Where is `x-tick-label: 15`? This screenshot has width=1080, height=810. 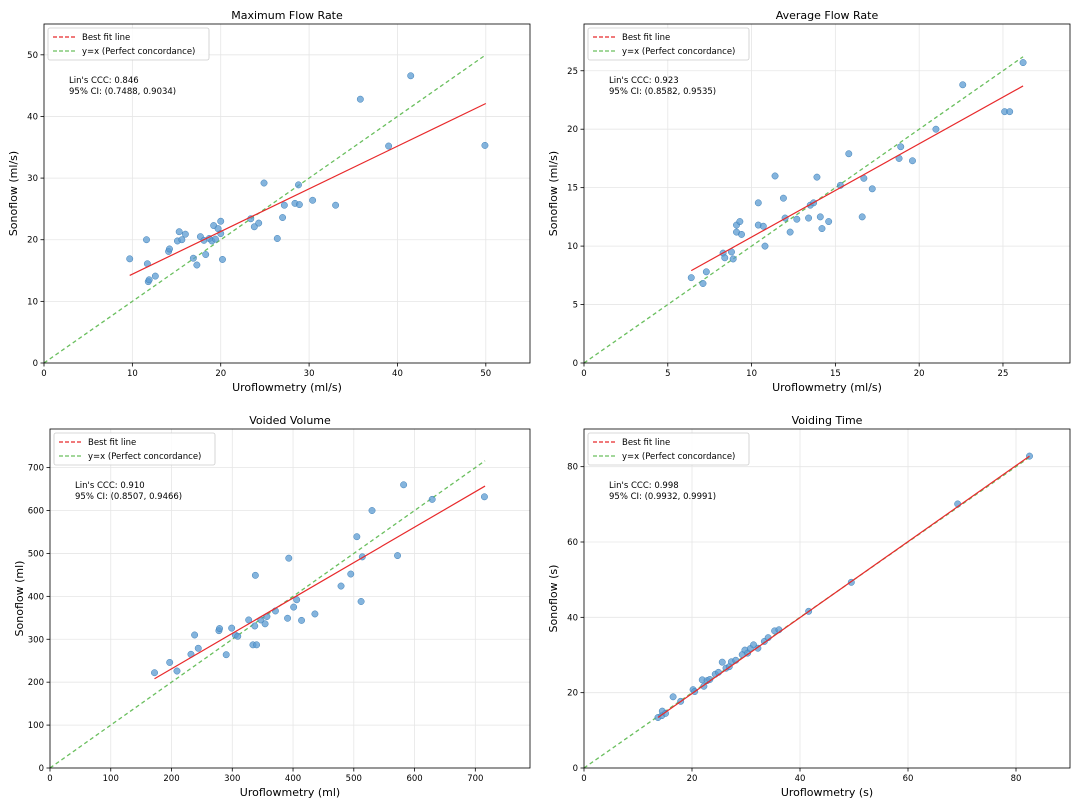
x-tick-label: 15 is located at coordinates (835, 374).